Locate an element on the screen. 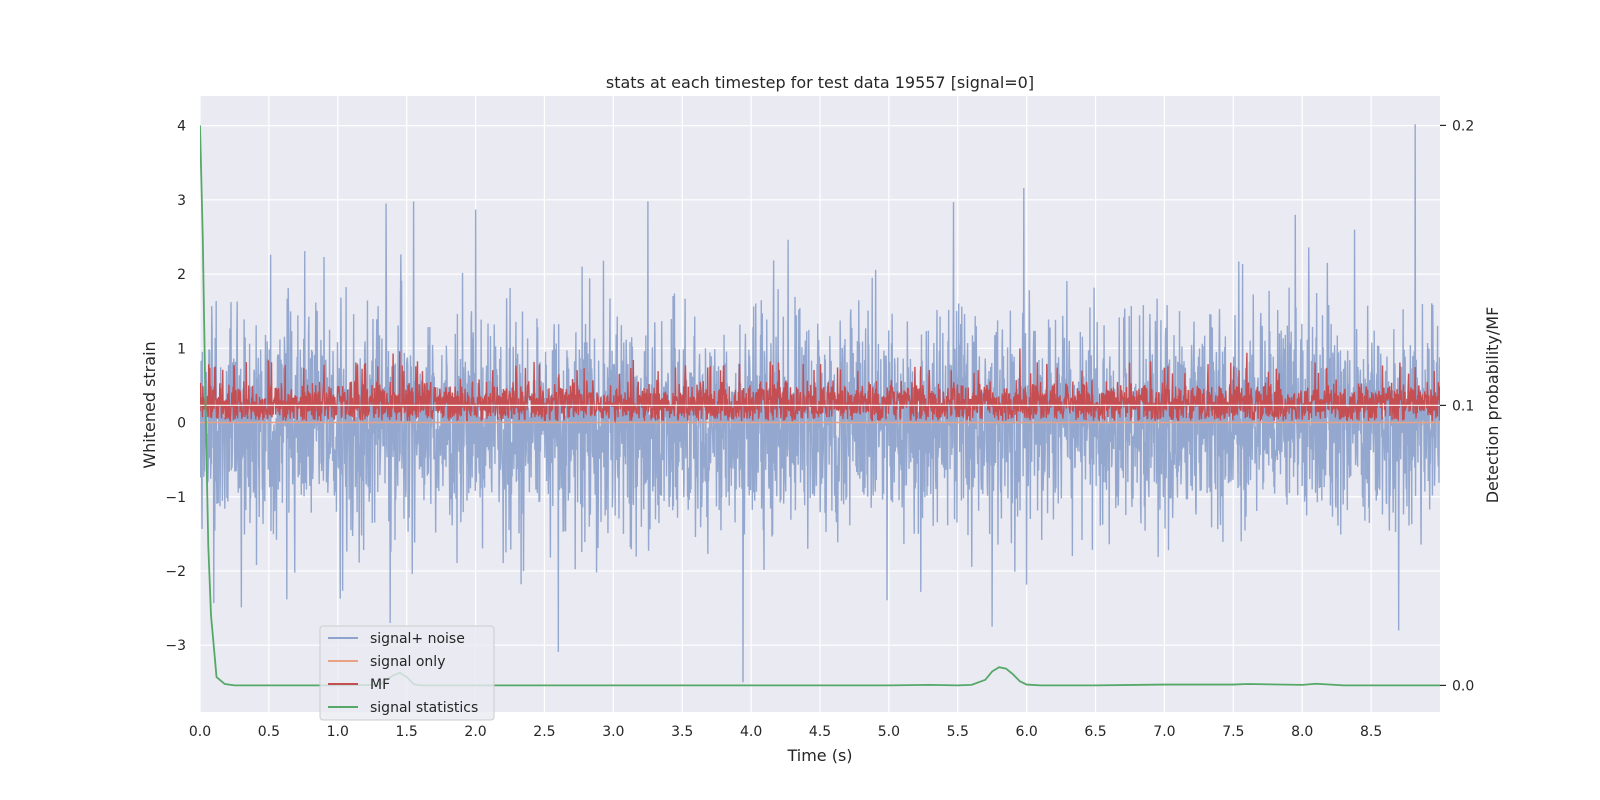 The image size is (1600, 800). y2-tick-label: 0.0 is located at coordinates (1463, 686).